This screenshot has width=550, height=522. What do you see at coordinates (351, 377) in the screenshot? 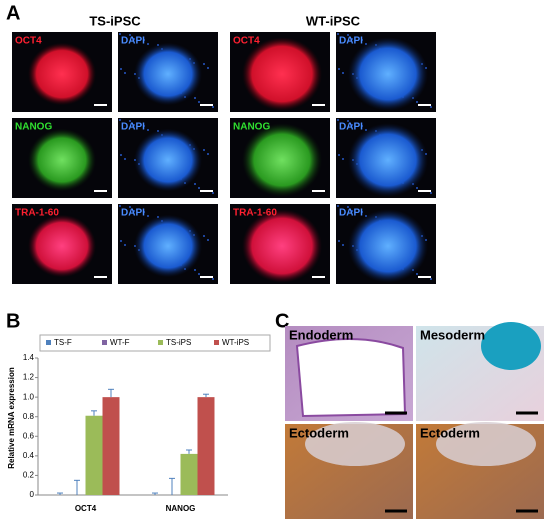
I see `lumen` at bounding box center [351, 377].